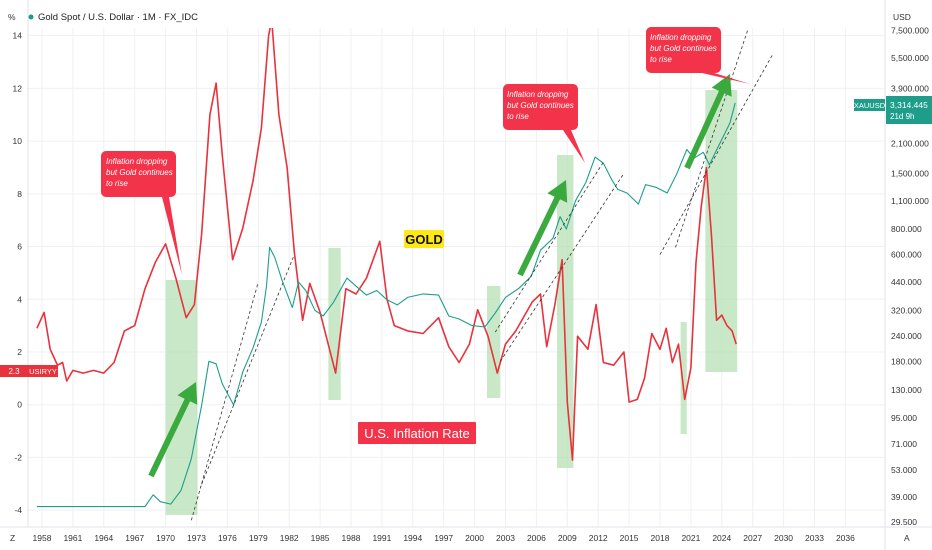 Image resolution: width=932 pixels, height=550 pixels. What do you see at coordinates (910, 58) in the screenshot?
I see `right-tick-label: 5,500.000` at bounding box center [910, 58].